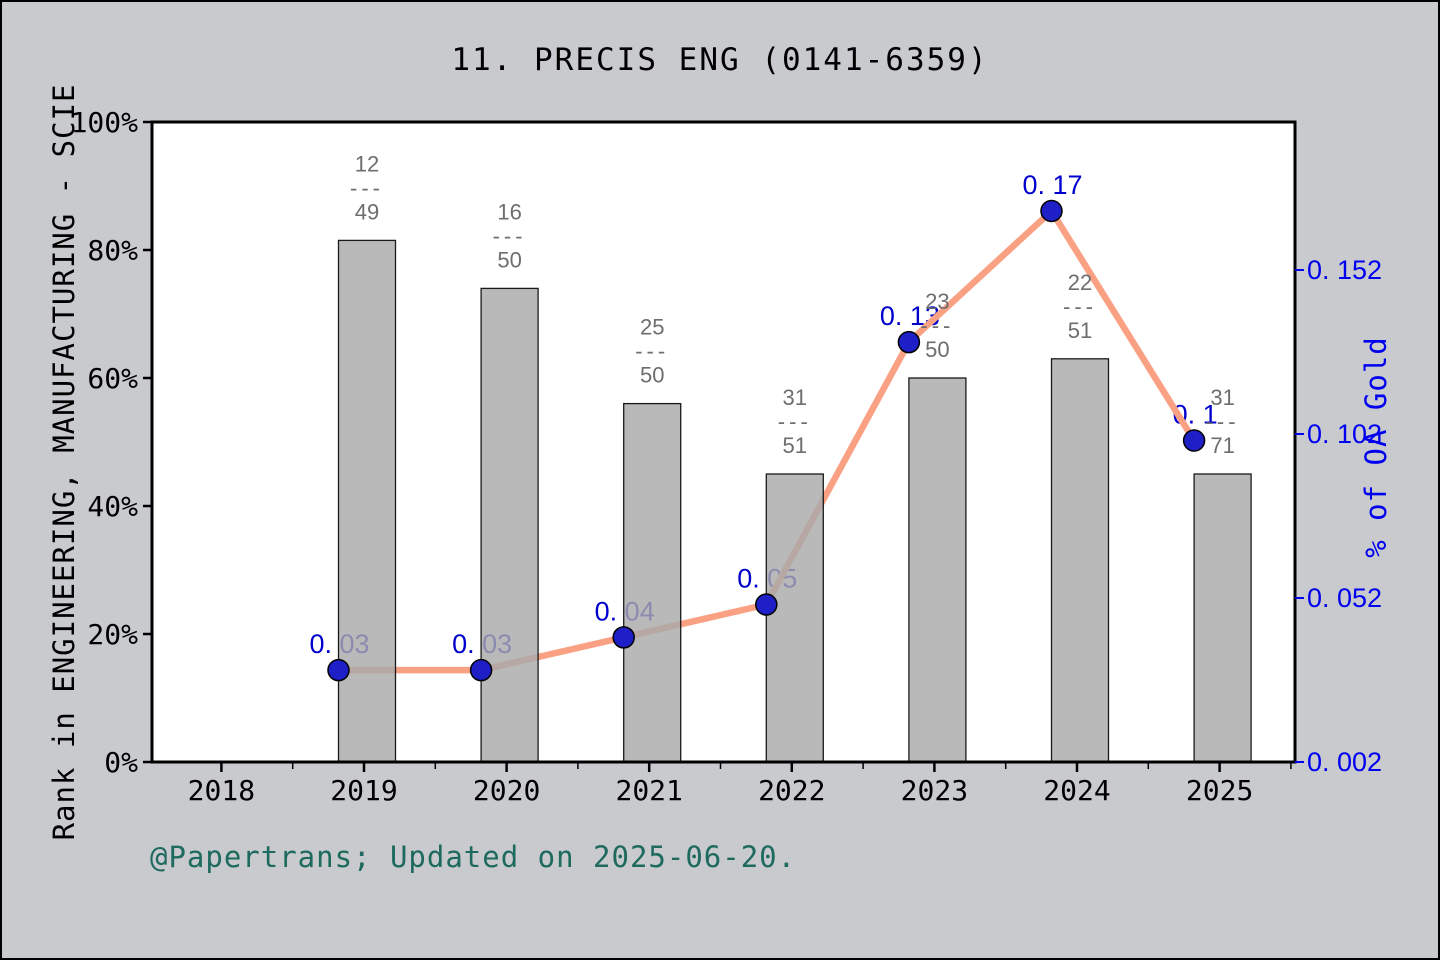 The height and width of the screenshot is (960, 1440). Describe the element at coordinates (1076, 790) in the screenshot. I see `x-tick-label-2024: 2024` at that location.